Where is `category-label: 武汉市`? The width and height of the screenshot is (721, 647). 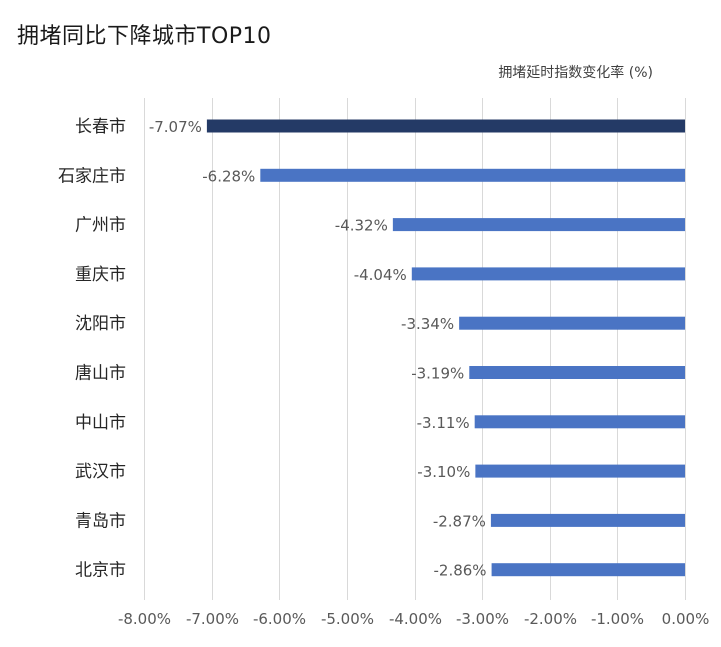 category-label: 武汉市 is located at coordinates (100, 472).